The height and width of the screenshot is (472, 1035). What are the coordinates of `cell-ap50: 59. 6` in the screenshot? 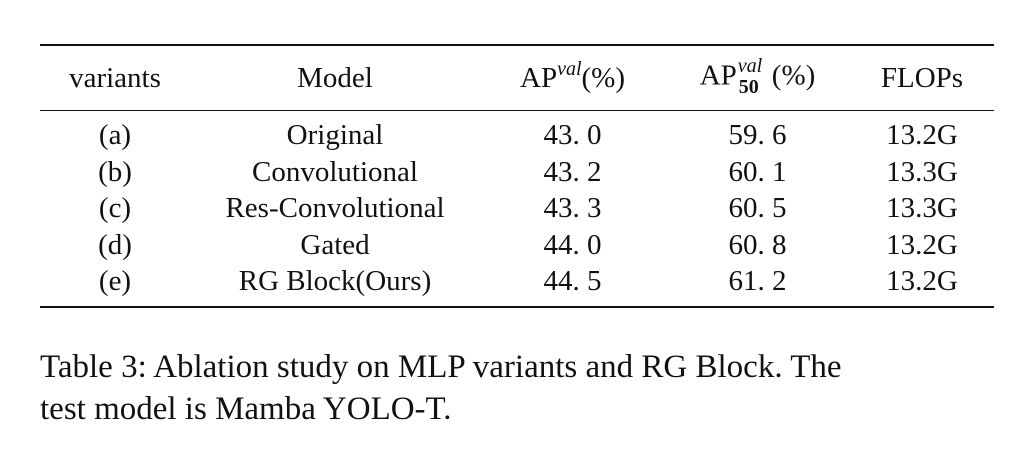 It's located at (757, 135).